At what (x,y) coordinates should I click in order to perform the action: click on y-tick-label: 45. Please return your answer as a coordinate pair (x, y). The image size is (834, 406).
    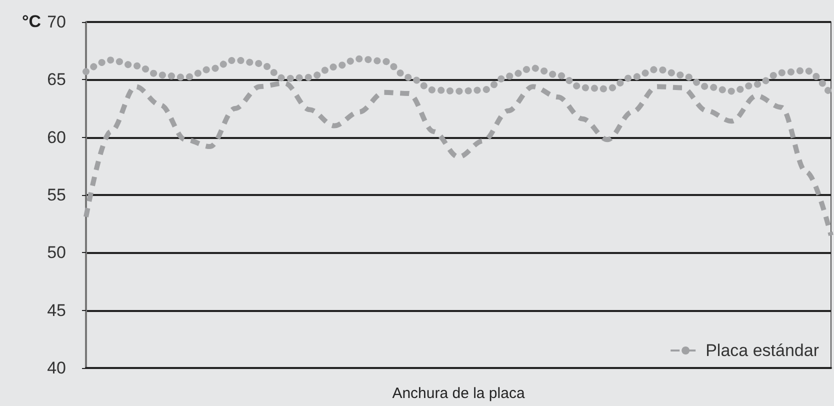
    Looking at the image, I should click on (56, 310).